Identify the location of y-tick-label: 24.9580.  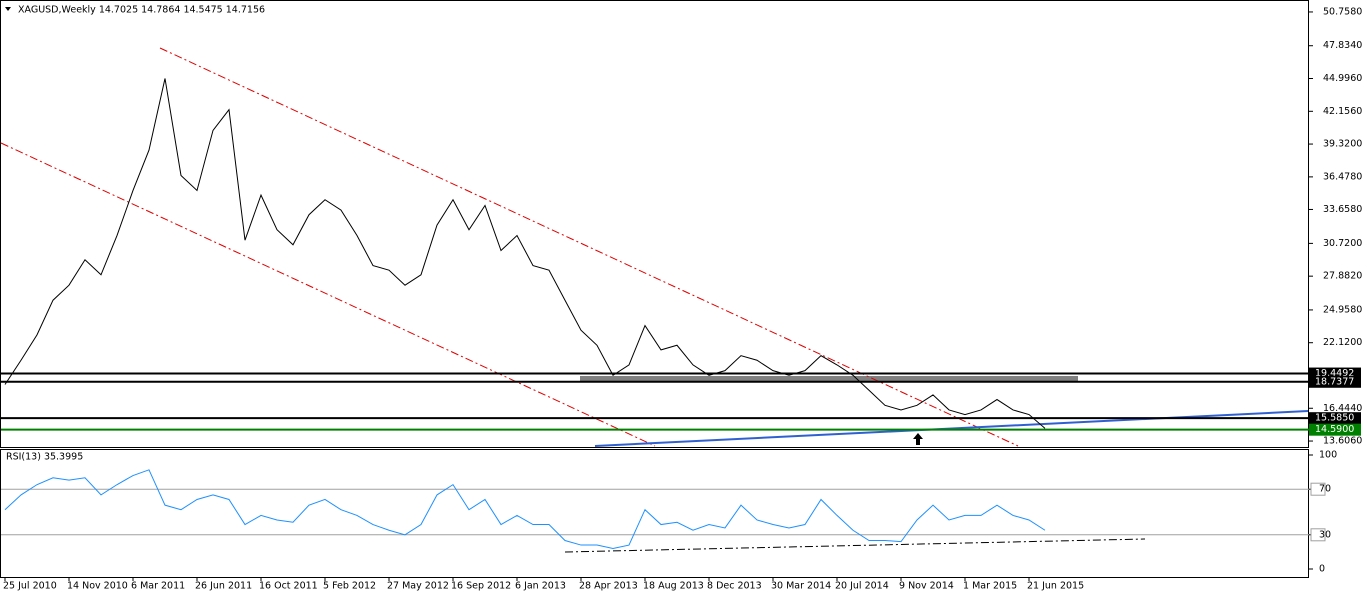
(1342, 309).